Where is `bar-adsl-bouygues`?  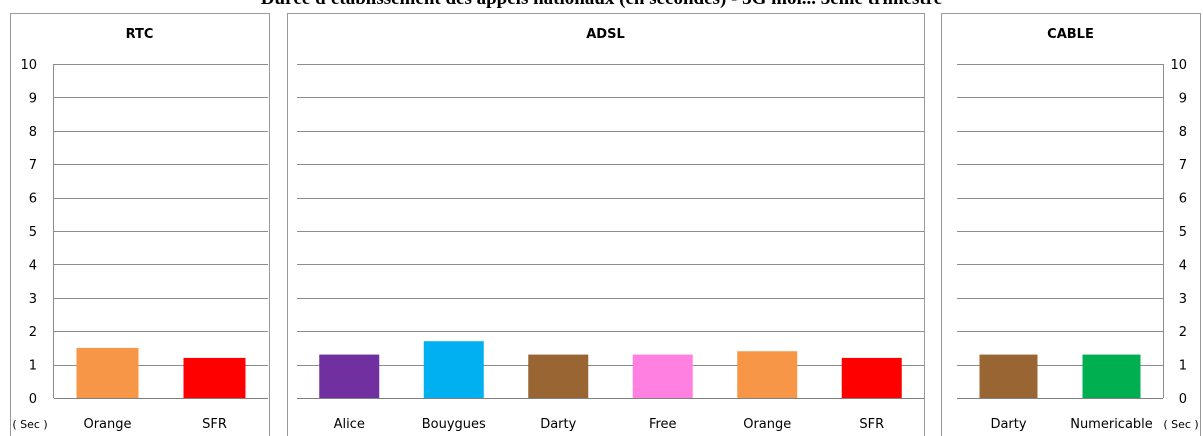 bar-adsl-bouygues is located at coordinates (453, 369).